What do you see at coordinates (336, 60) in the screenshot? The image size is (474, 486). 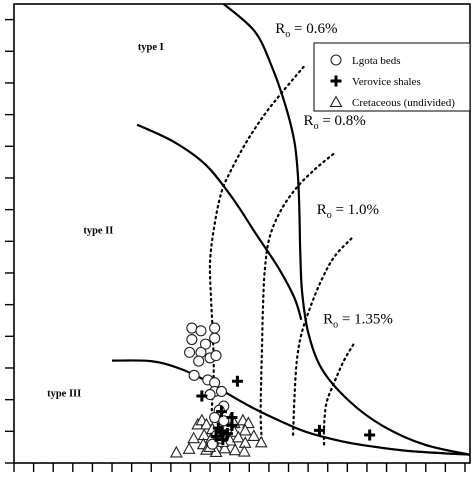 I see `legend-marker-circle` at bounding box center [336, 60].